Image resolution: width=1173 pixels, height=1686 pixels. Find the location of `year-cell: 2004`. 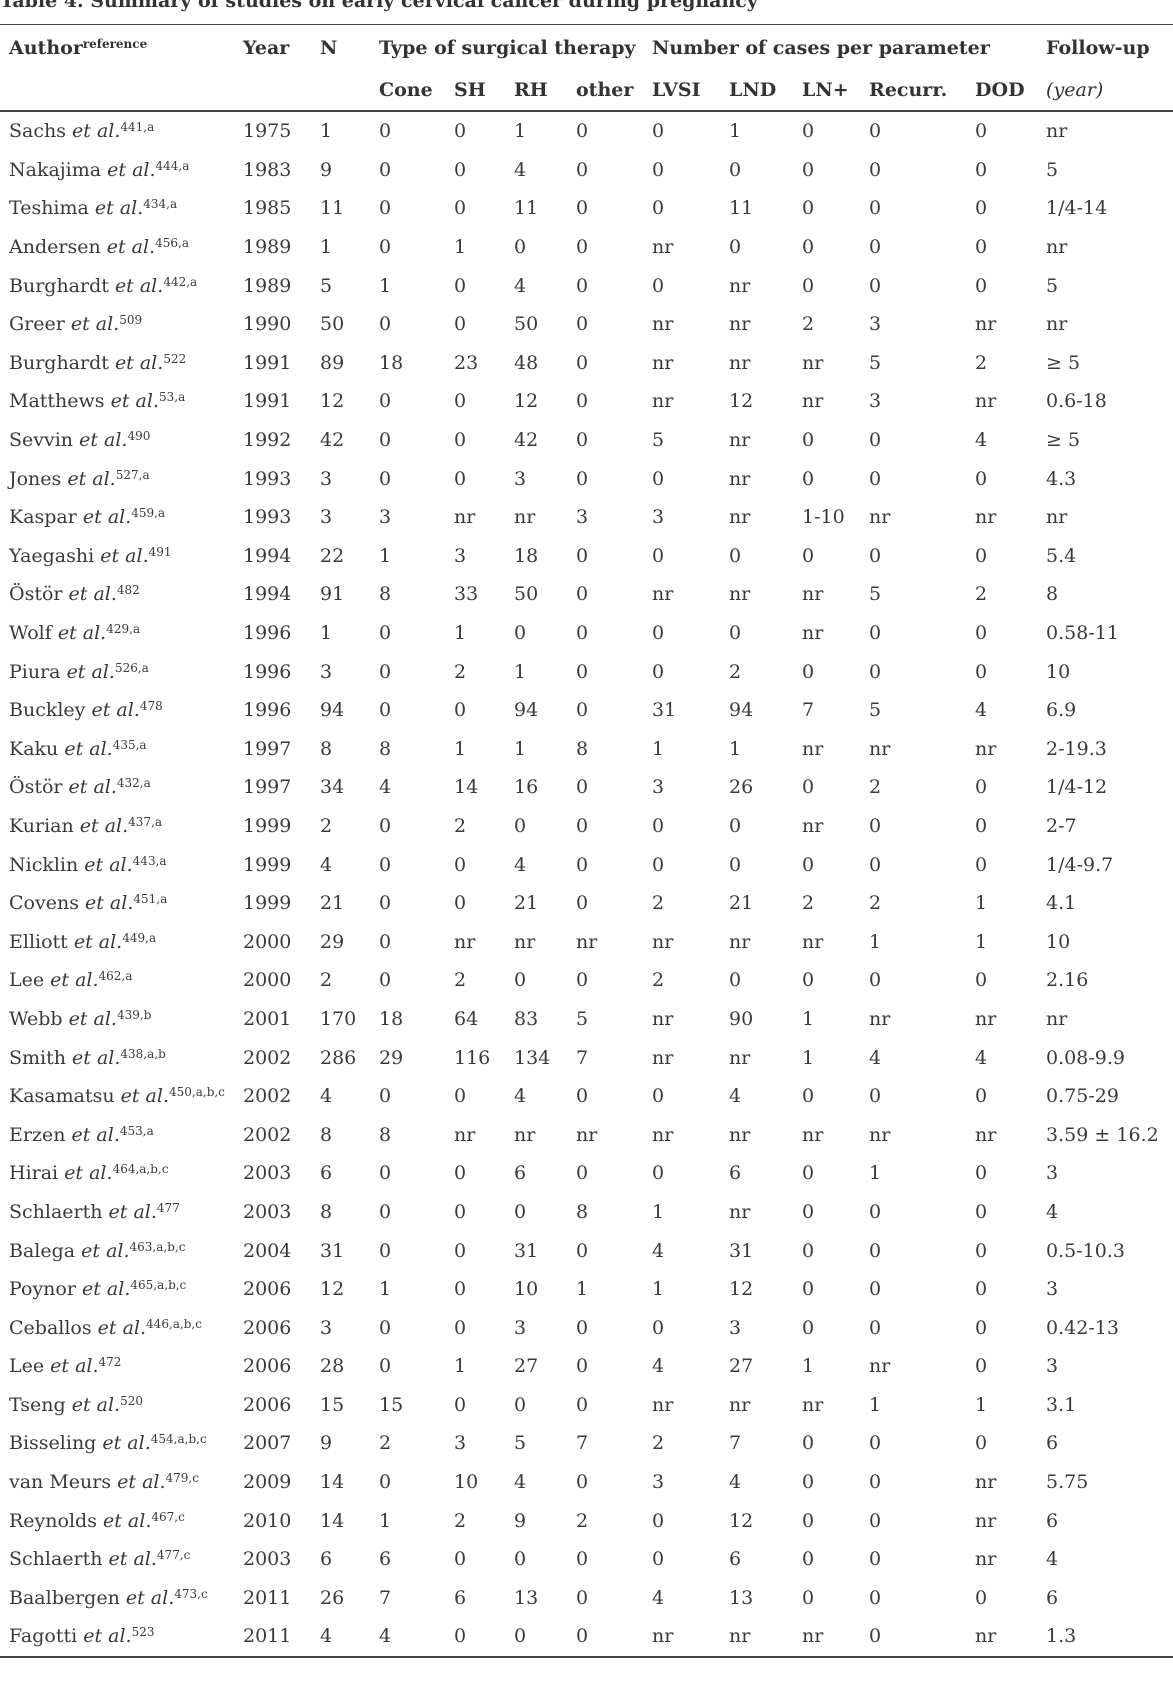

year-cell: 2004 is located at coordinates (267, 1250).